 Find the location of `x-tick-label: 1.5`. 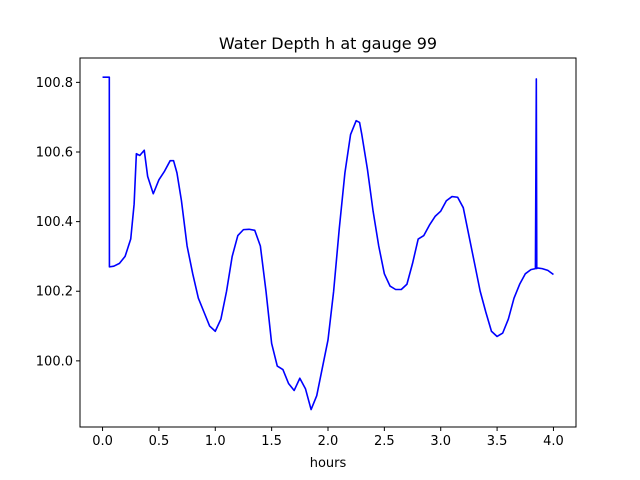

x-tick-label: 1.5 is located at coordinates (271, 441).